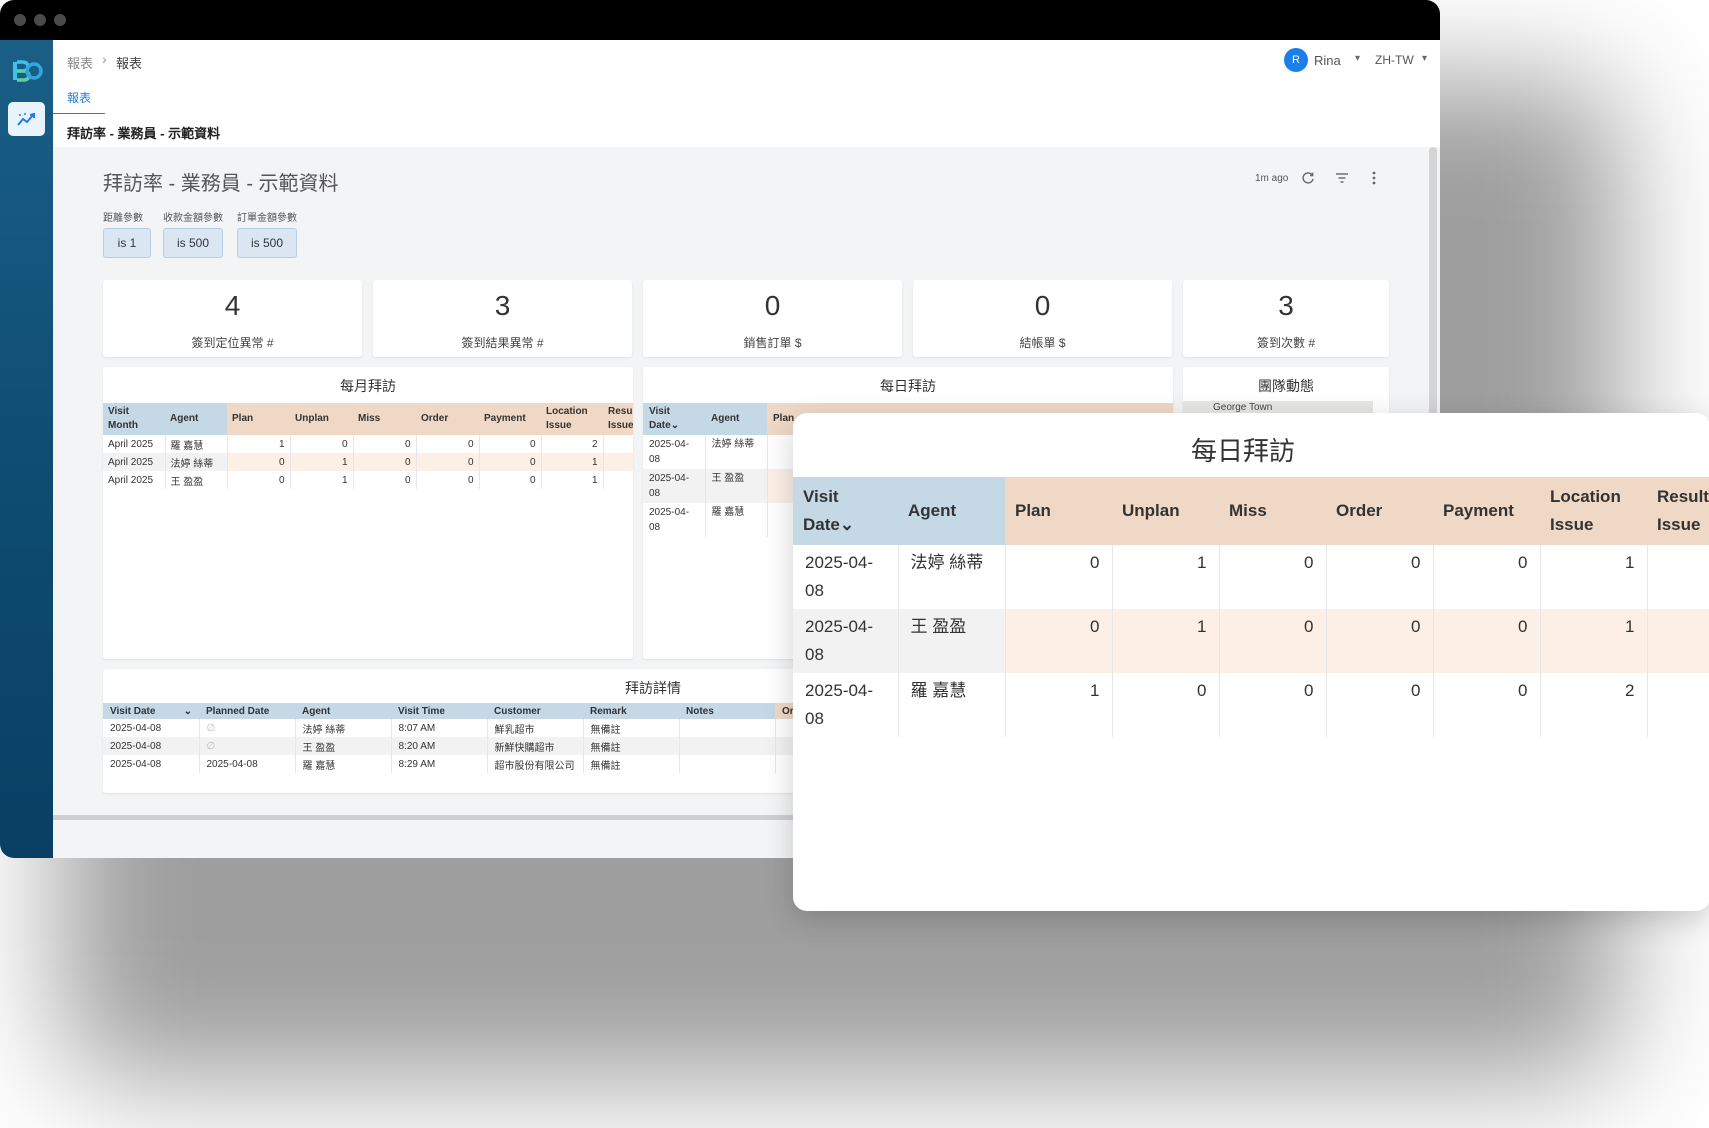  Describe the element at coordinates (79, 98) in the screenshot. I see `tab-reports: 報表` at that location.